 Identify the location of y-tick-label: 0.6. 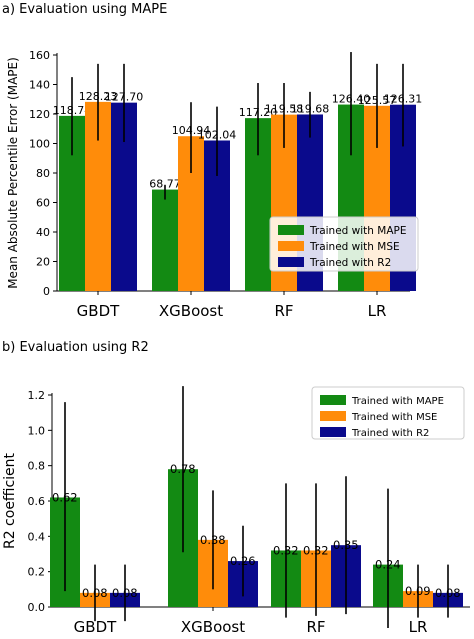
(37, 501).